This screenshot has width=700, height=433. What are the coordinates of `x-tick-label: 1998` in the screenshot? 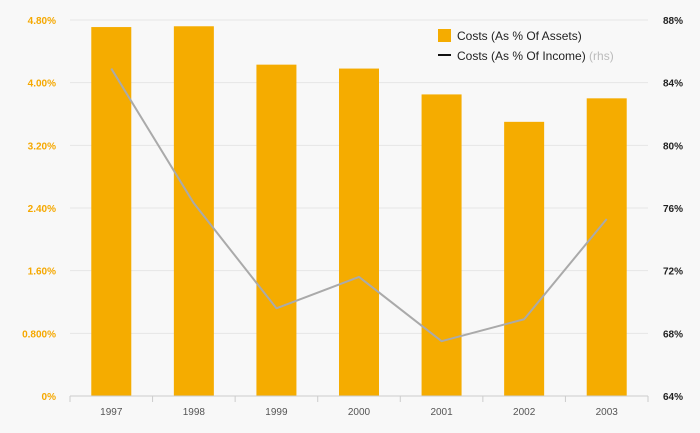 It's located at (194, 412).